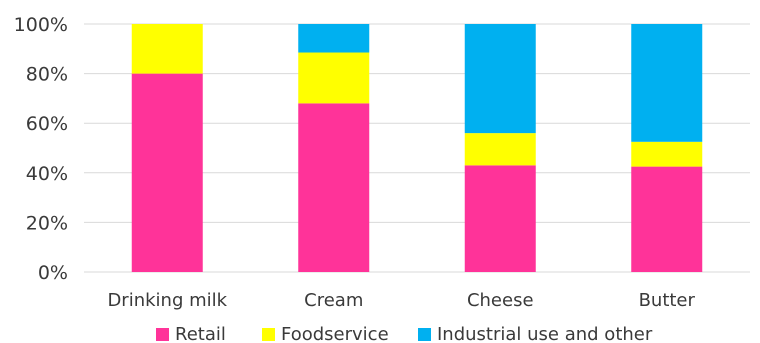  What do you see at coordinates (500, 218) in the screenshot?
I see `bar-segment-retail-cheese` at bounding box center [500, 218].